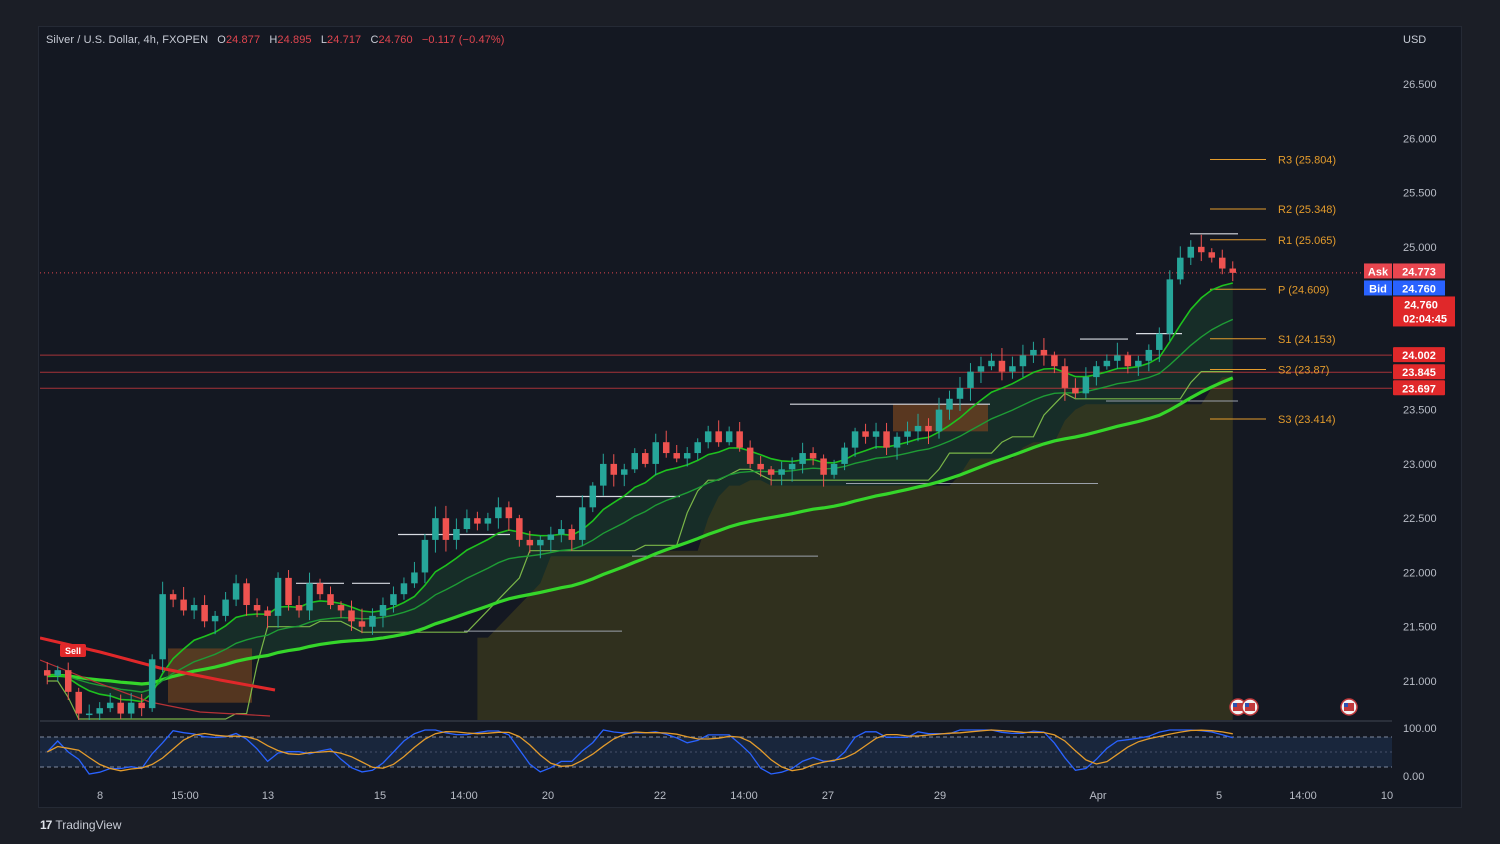  I want to click on oscillator-lower-label: 0.00, so click(1413, 777).